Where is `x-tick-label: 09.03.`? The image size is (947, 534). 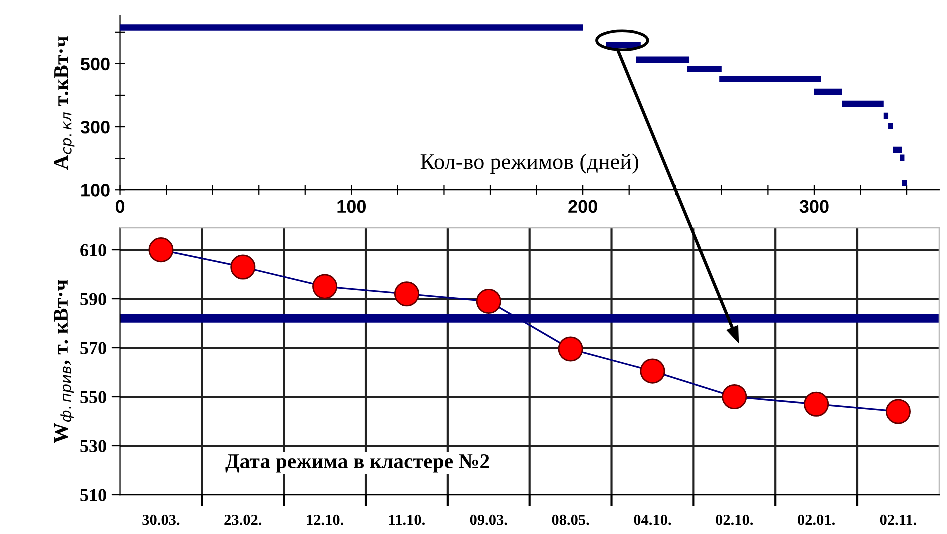
x-tick-label: 09.03. is located at coordinates (489, 520).